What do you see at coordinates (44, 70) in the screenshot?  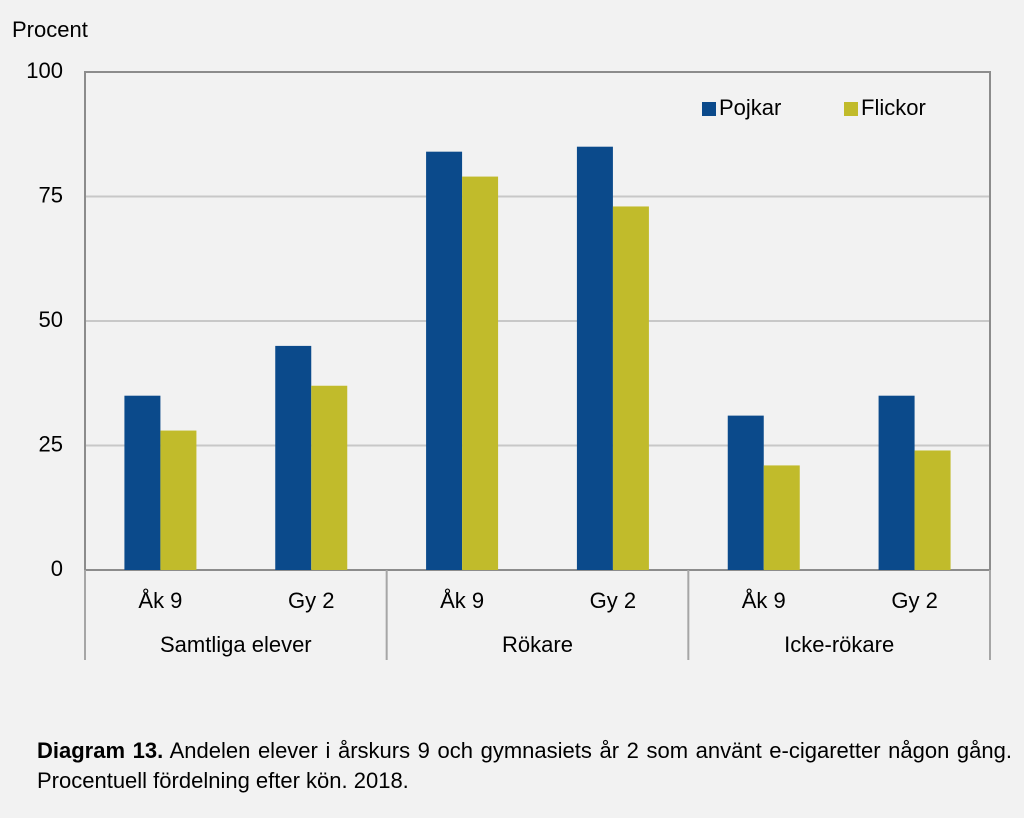 I see `y-tick-label: 100` at bounding box center [44, 70].